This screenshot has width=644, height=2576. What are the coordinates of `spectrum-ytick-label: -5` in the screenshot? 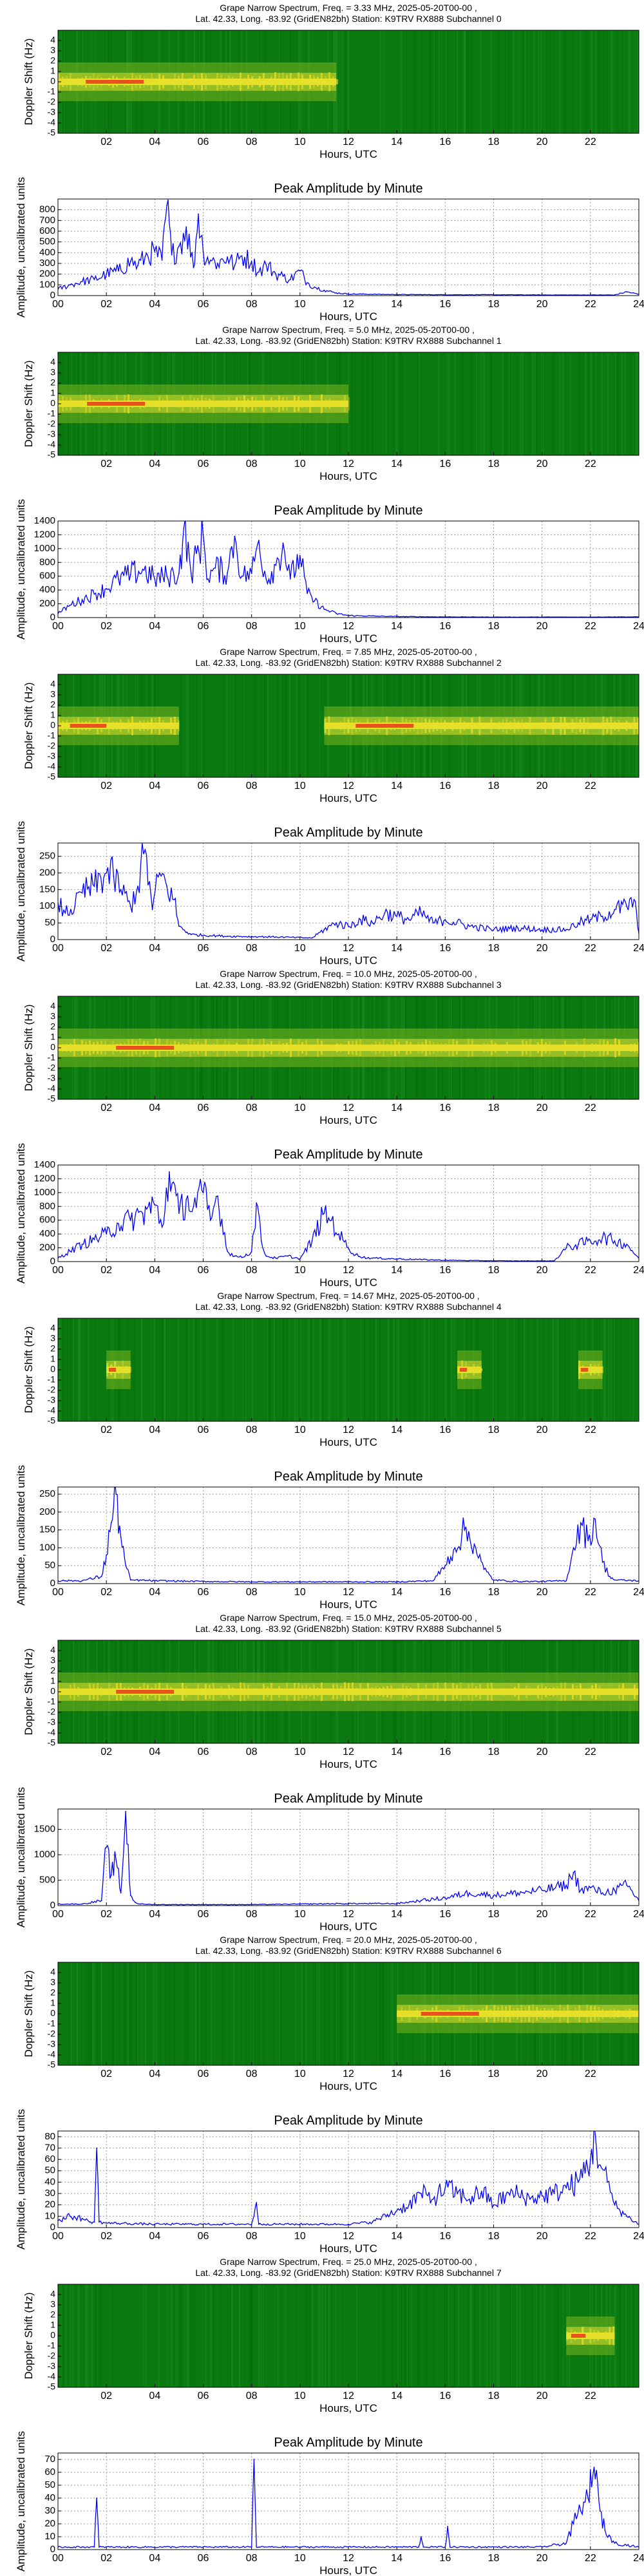 It's located at (52, 1421).